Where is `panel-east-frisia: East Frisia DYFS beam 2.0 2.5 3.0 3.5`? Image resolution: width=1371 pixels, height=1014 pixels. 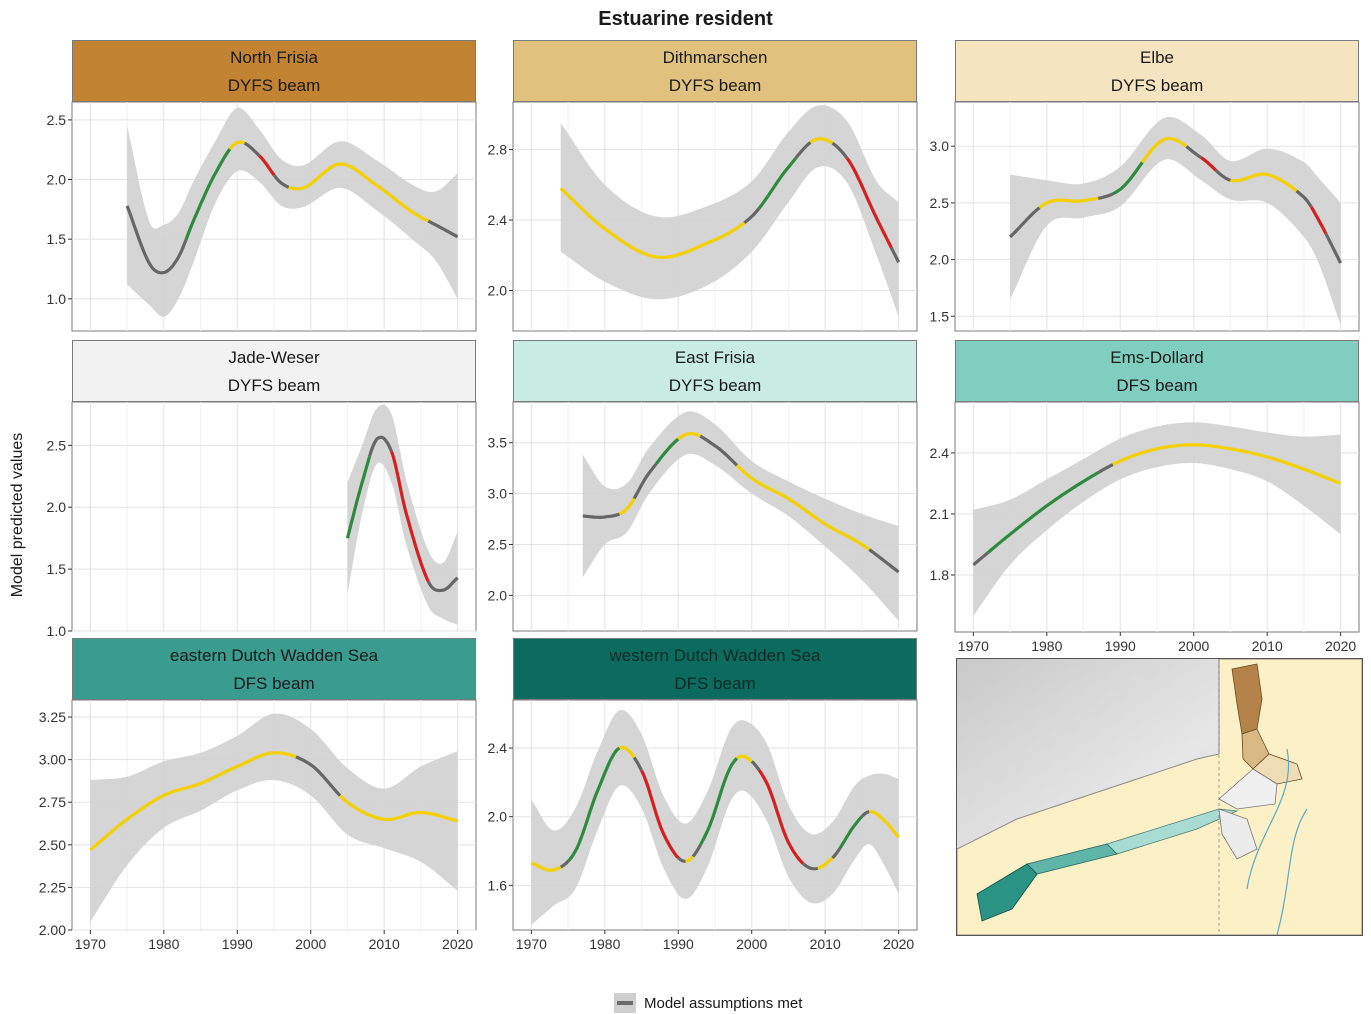 panel-east-frisia: East Frisia DYFS beam 2.0 2.5 3.0 3.5 is located at coordinates (715, 486).